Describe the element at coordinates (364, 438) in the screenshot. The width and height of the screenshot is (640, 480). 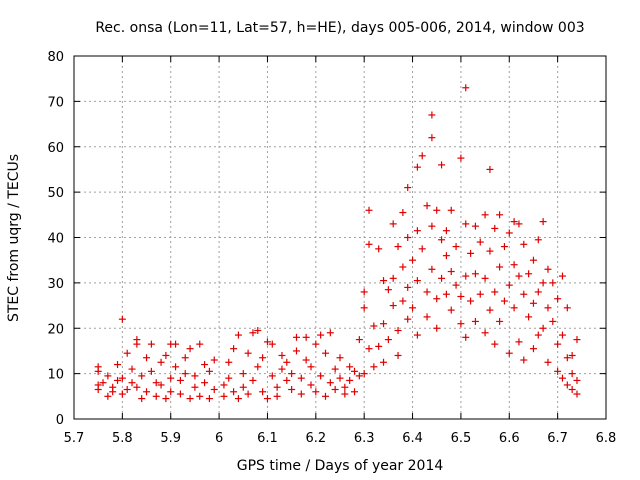
I see `x-tick-label: 6.3` at that location.